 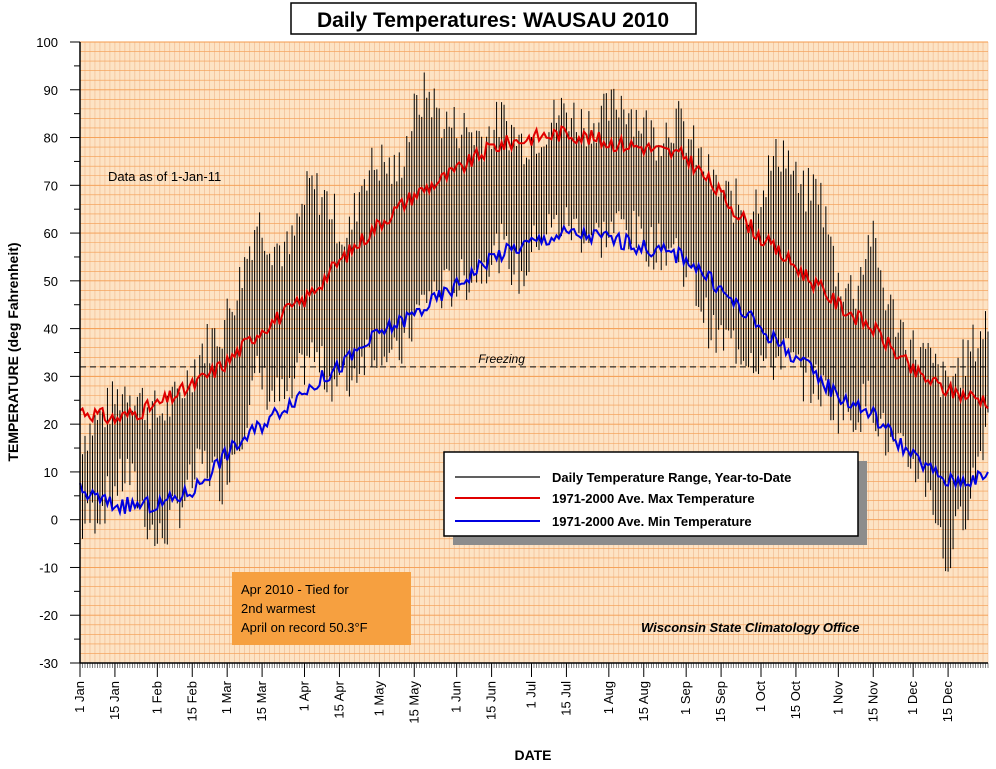 What do you see at coordinates (114, 700) in the screenshot?
I see `x-tick-label: 15 Jan` at bounding box center [114, 700].